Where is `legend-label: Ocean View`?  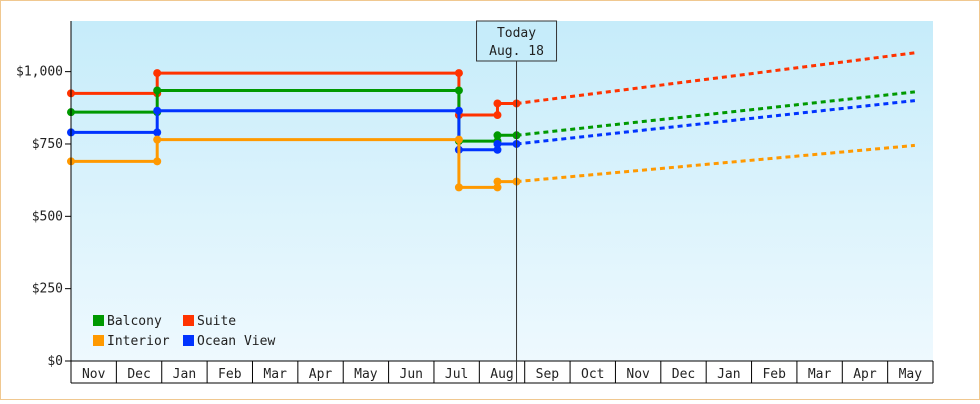 legend-label: Ocean View is located at coordinates (236, 341).